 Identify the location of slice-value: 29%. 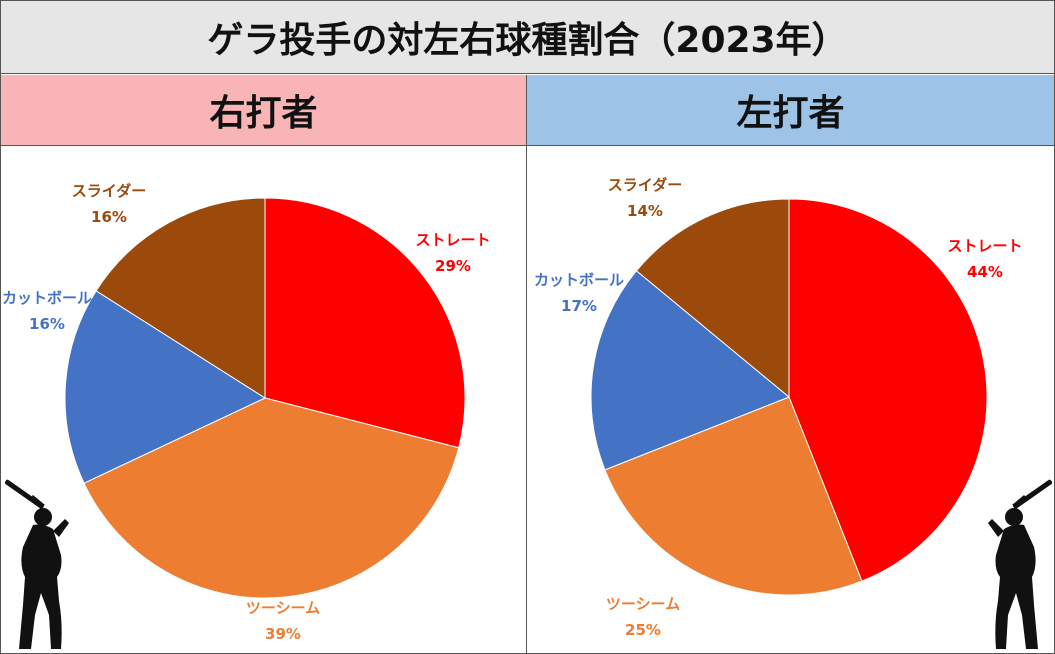
(453, 266).